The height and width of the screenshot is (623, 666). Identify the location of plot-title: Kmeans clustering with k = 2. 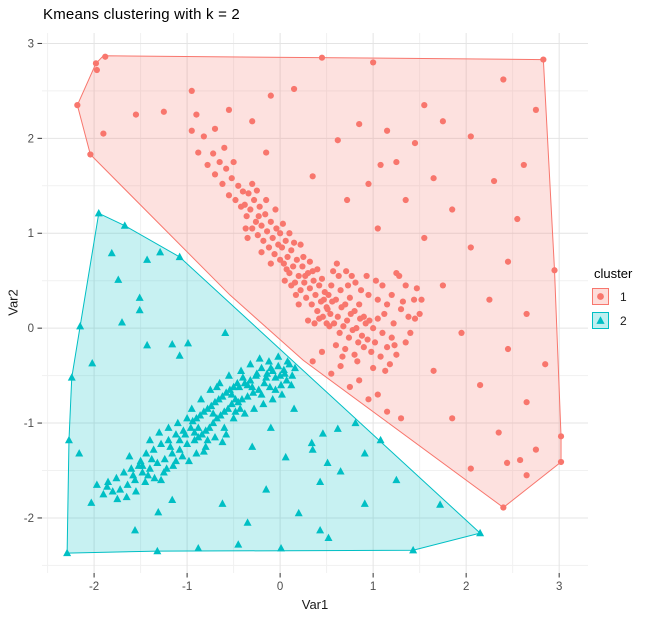
(141, 14).